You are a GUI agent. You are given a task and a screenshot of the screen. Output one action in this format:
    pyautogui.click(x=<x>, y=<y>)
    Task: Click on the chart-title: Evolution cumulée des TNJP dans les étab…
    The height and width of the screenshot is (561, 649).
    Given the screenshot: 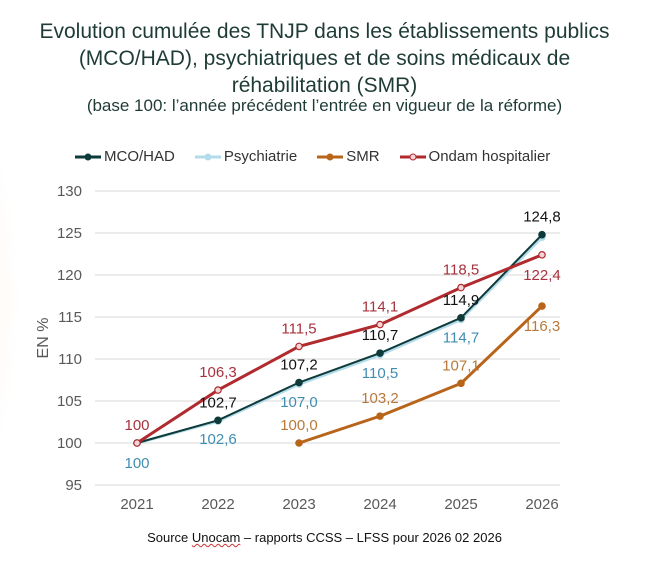 What is the action you would take?
    pyautogui.click(x=324, y=58)
    